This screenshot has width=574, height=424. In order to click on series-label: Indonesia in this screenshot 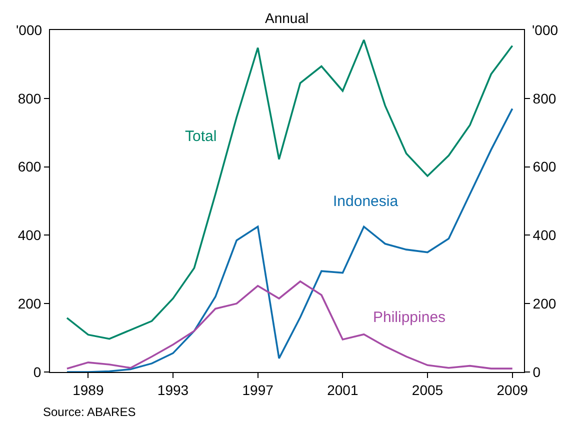, I will do `click(366, 201)`.